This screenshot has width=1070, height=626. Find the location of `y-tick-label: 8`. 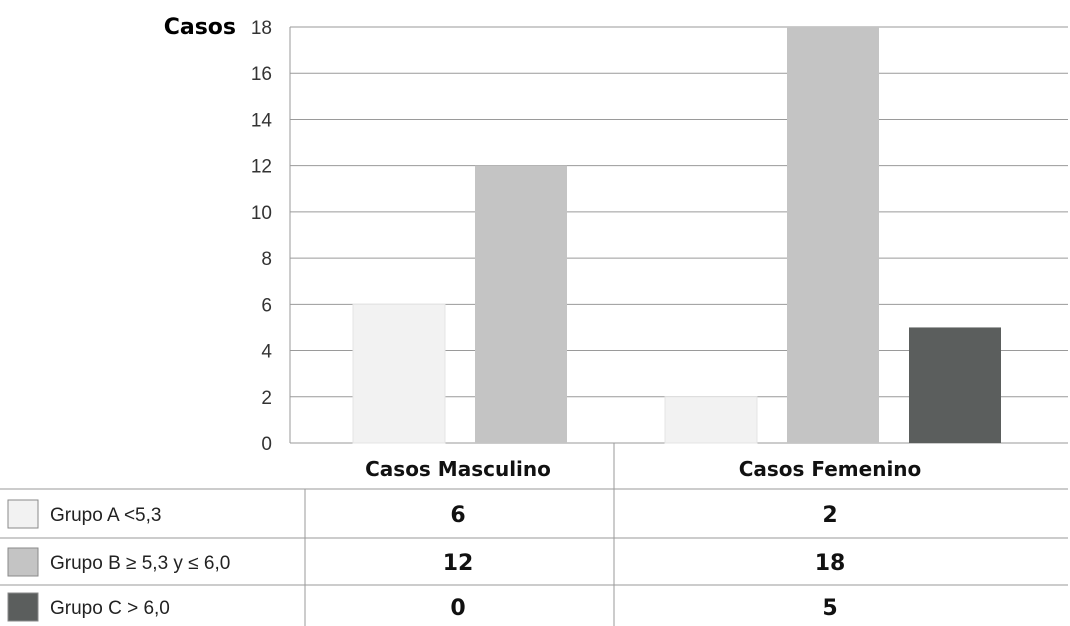

y-tick-label: 8 is located at coordinates (266, 259).